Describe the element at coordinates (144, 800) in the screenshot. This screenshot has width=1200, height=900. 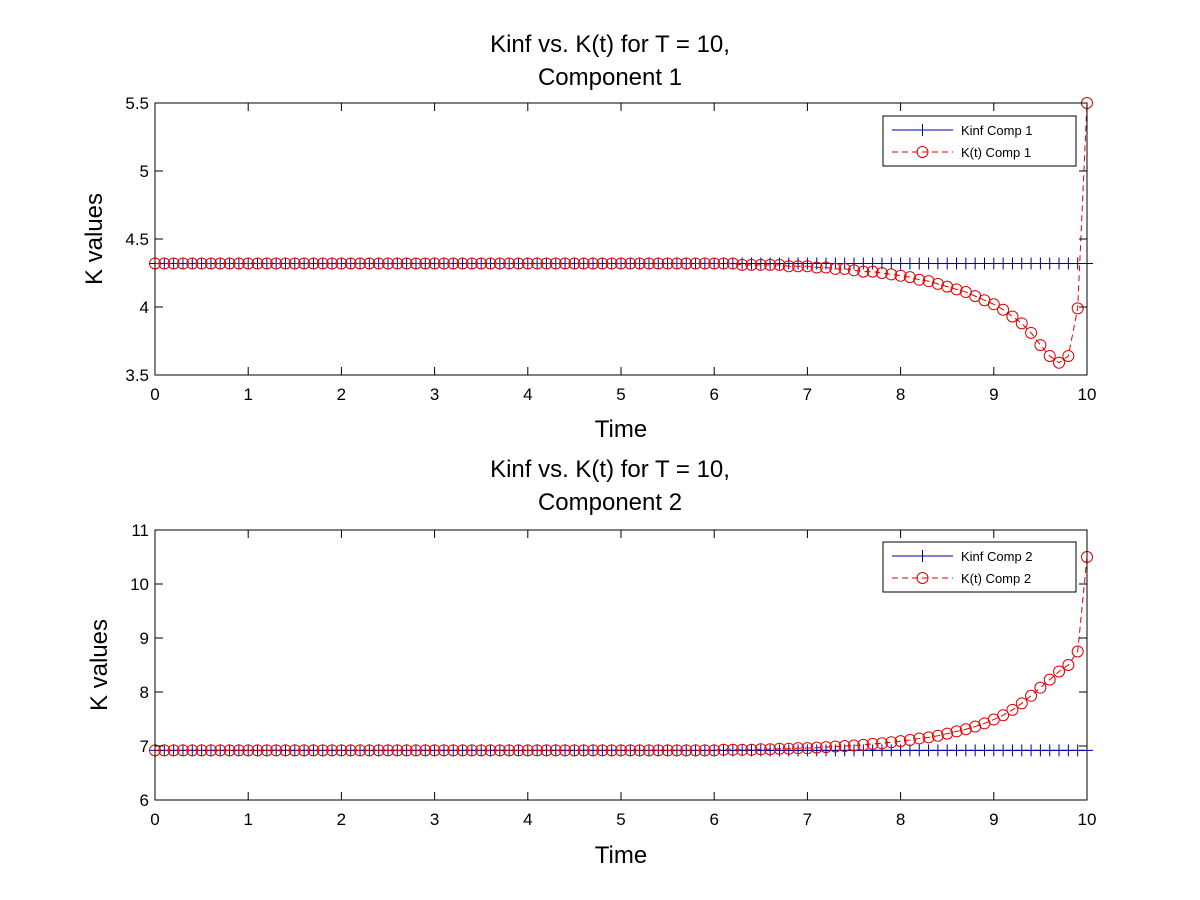
I see `y-tick-label: 6` at that location.